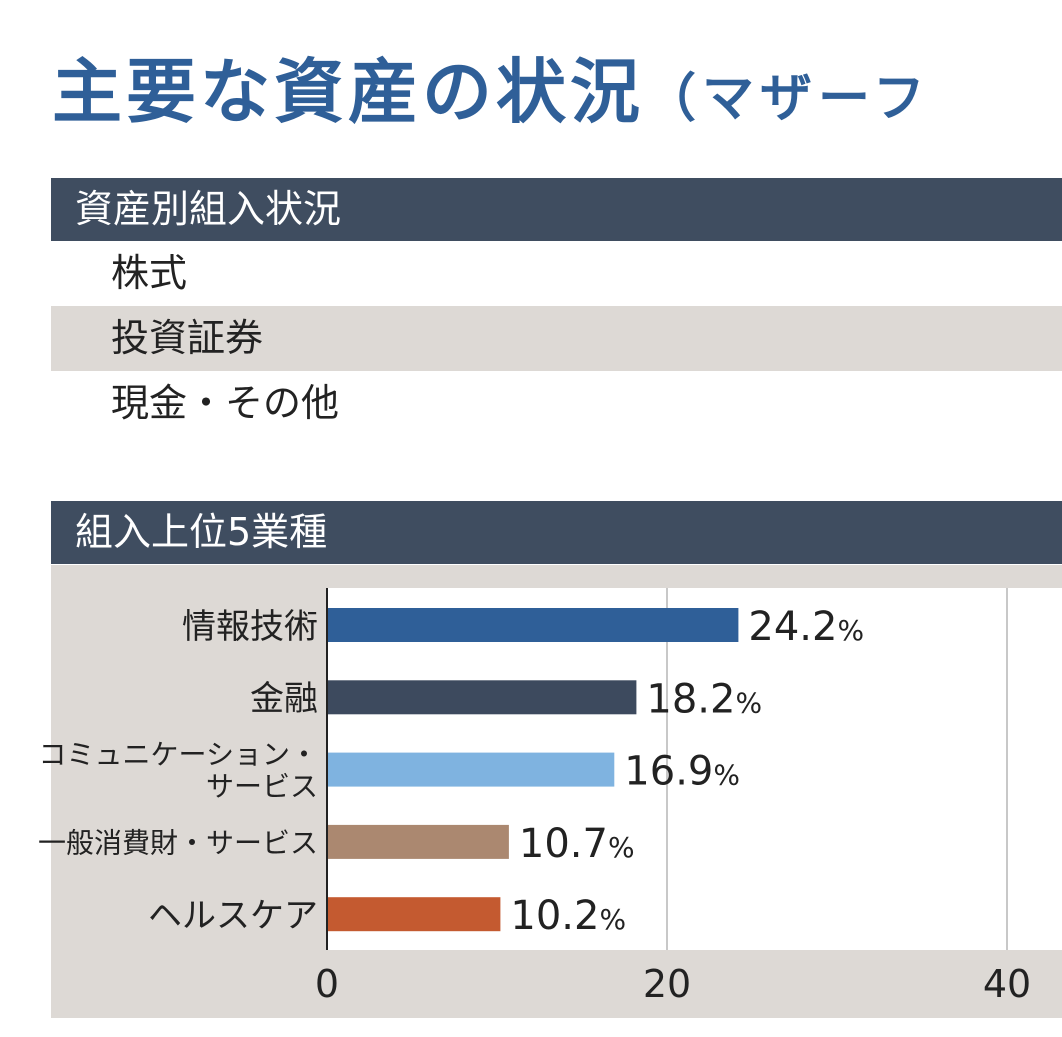  I want to click on category-label: 一般消費財・サービス, so click(178, 843).